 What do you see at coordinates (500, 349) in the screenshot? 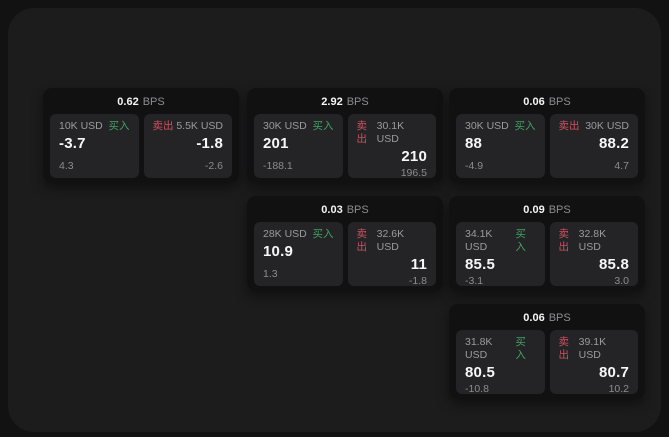
I see `buy-tile-header: 31.8K USD 买入` at bounding box center [500, 349].